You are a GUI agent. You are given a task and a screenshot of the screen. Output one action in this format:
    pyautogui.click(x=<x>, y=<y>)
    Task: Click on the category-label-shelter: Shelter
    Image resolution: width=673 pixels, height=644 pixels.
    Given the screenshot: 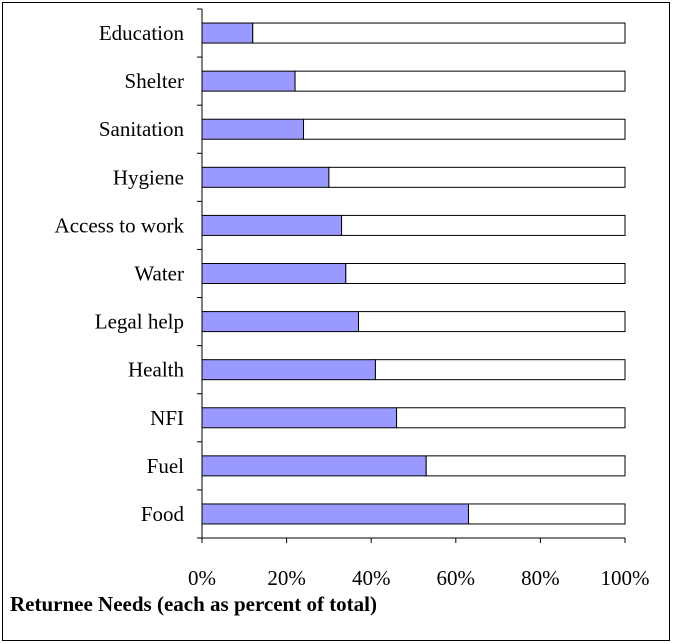 What is the action you would take?
    pyautogui.click(x=154, y=81)
    